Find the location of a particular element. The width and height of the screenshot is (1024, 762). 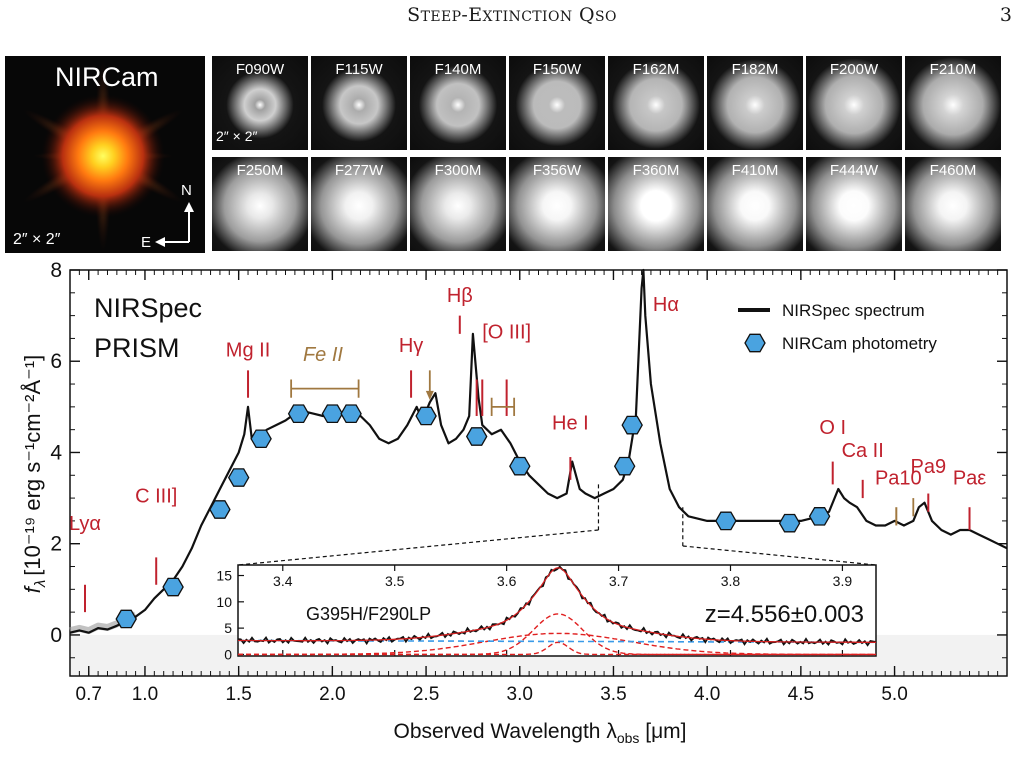

emission-line-label: Ca II is located at coordinates (863, 451).